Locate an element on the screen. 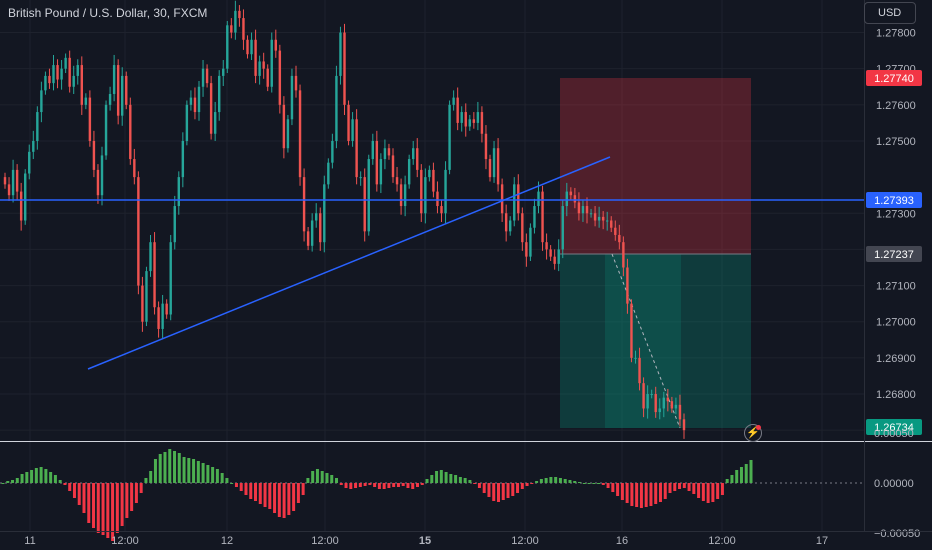 The width and height of the screenshot is (932, 550). time-axis-labels: 11 12:00 12 12:00 15 12:00 16 12:00 17 is located at coordinates (426, 541).